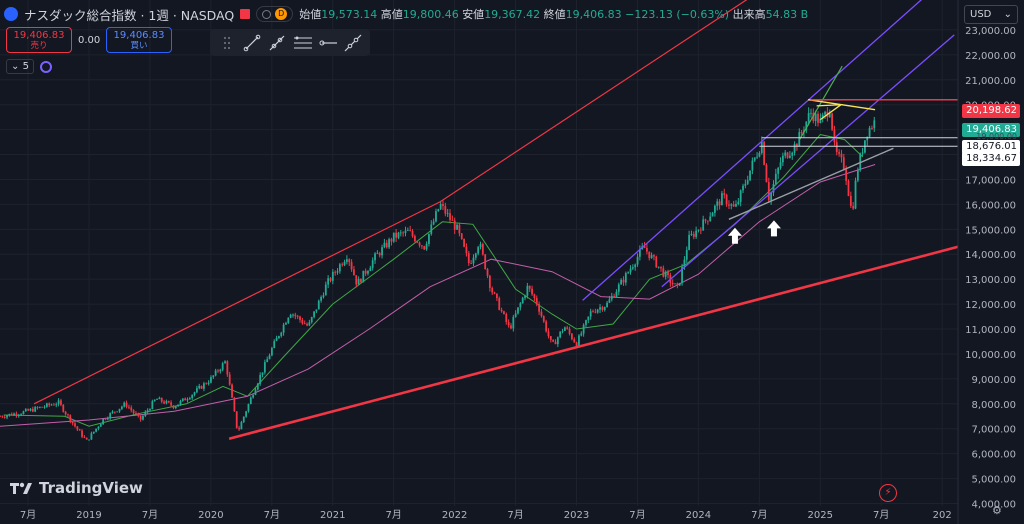 The width and height of the screenshot is (1024, 524). I want to click on close-value: 19,406.83, so click(593, 14).